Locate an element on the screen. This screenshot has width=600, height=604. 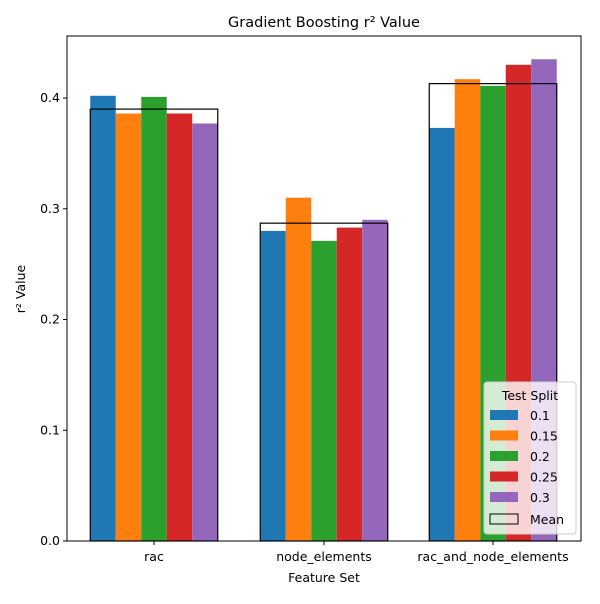
bar-node_elements-0.25 is located at coordinates (349, 384).